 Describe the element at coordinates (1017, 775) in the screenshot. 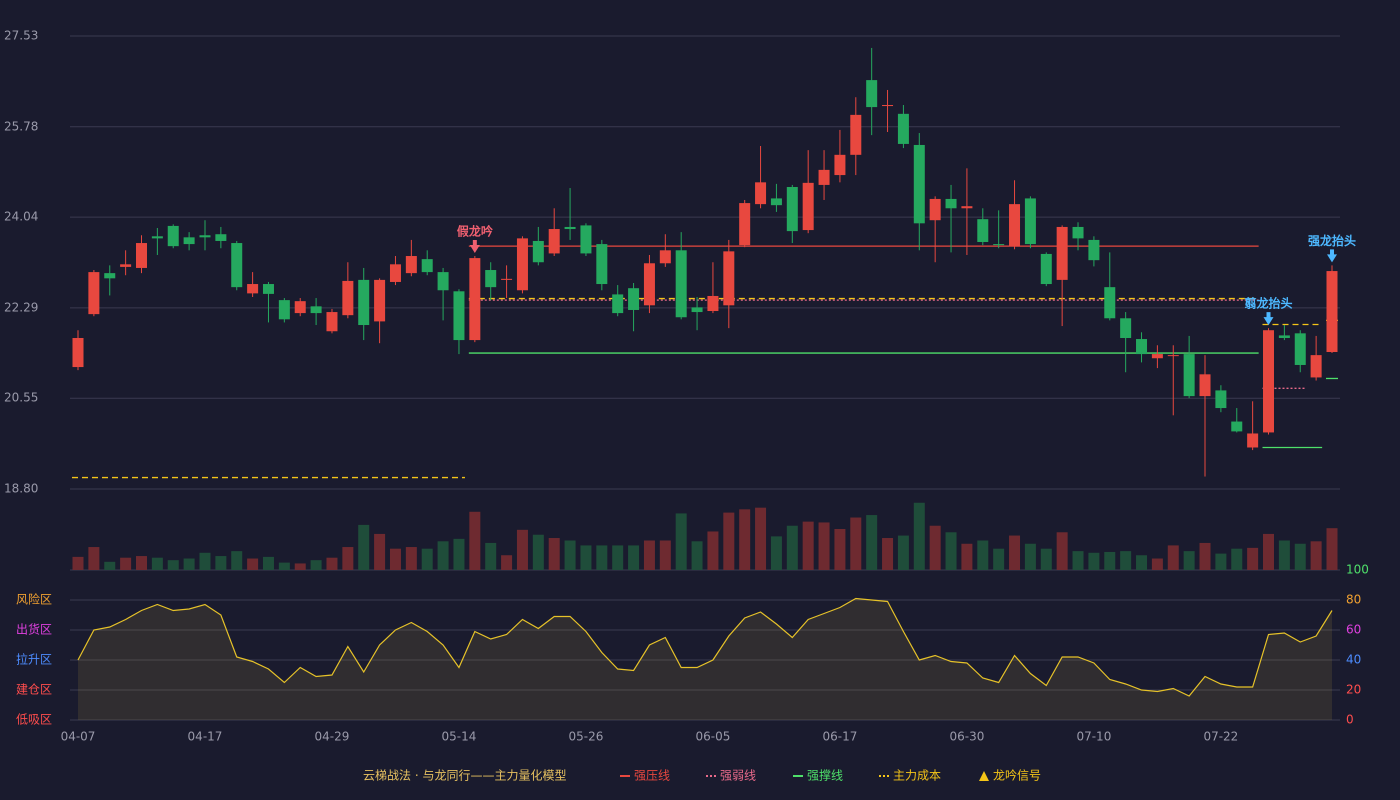

I see `legend-label: 龙吟信号` at that location.